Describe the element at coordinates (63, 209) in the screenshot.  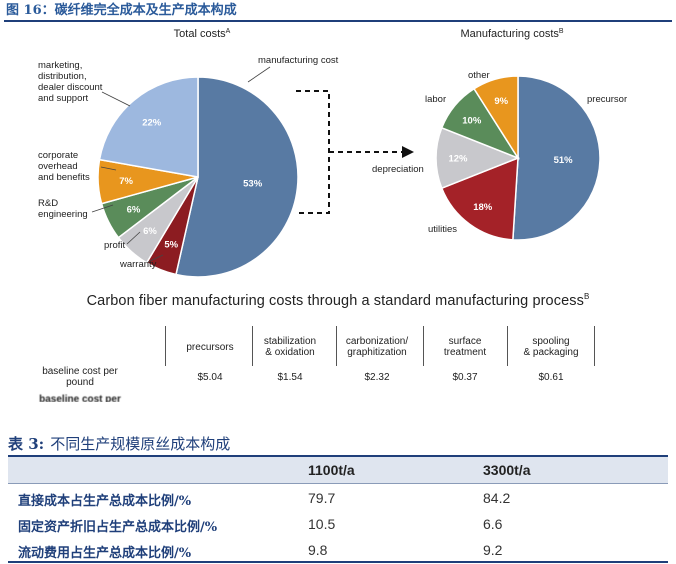
I see `label-rnd-engineering: R&D engineering` at that location.